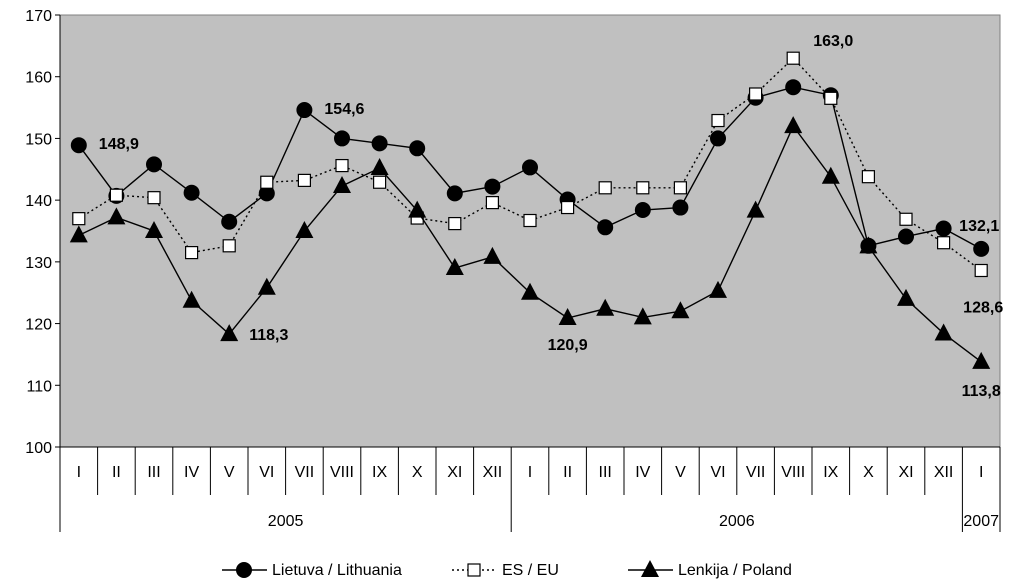 This screenshot has height=587, width=1013. I want to click on data-label: 128,6, so click(983, 307).